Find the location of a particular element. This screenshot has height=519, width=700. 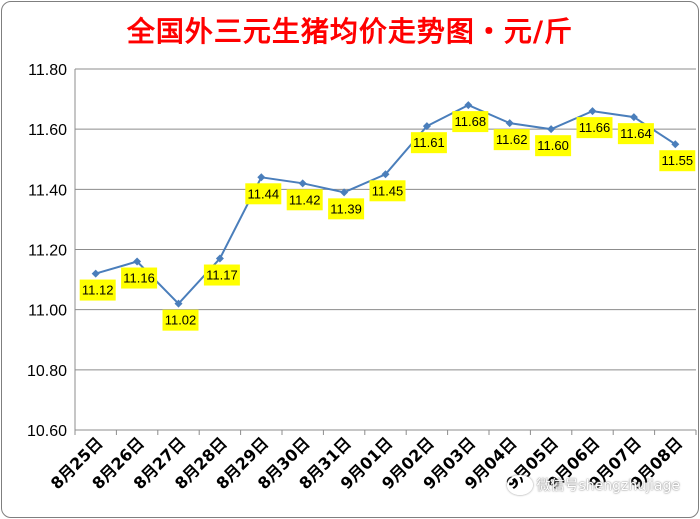

data-label: 11.45 is located at coordinates (388, 190).